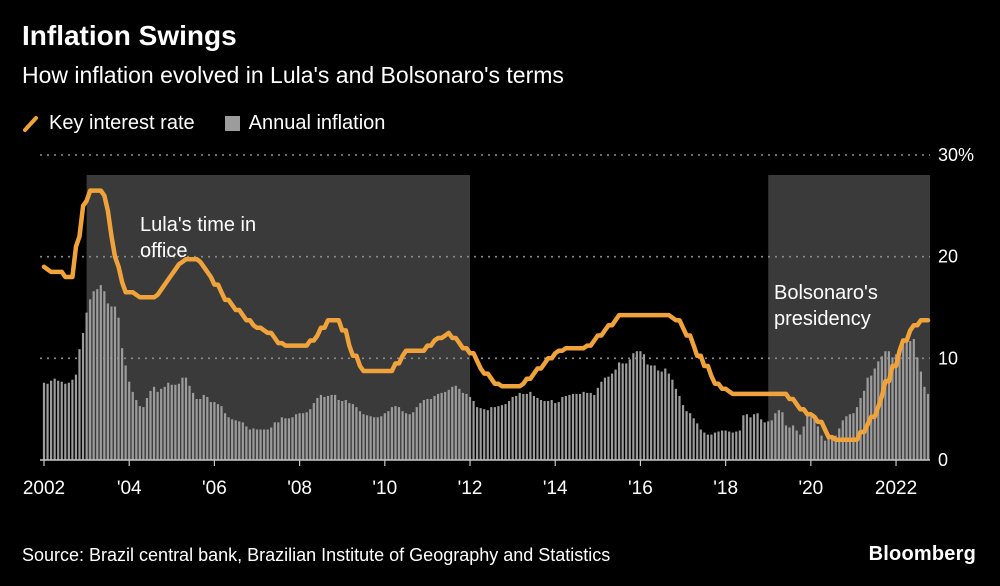 The image size is (1000, 586). Describe the element at coordinates (198, 238) in the screenshot. I see `annotation-lula-term: Lula's time in office` at that location.